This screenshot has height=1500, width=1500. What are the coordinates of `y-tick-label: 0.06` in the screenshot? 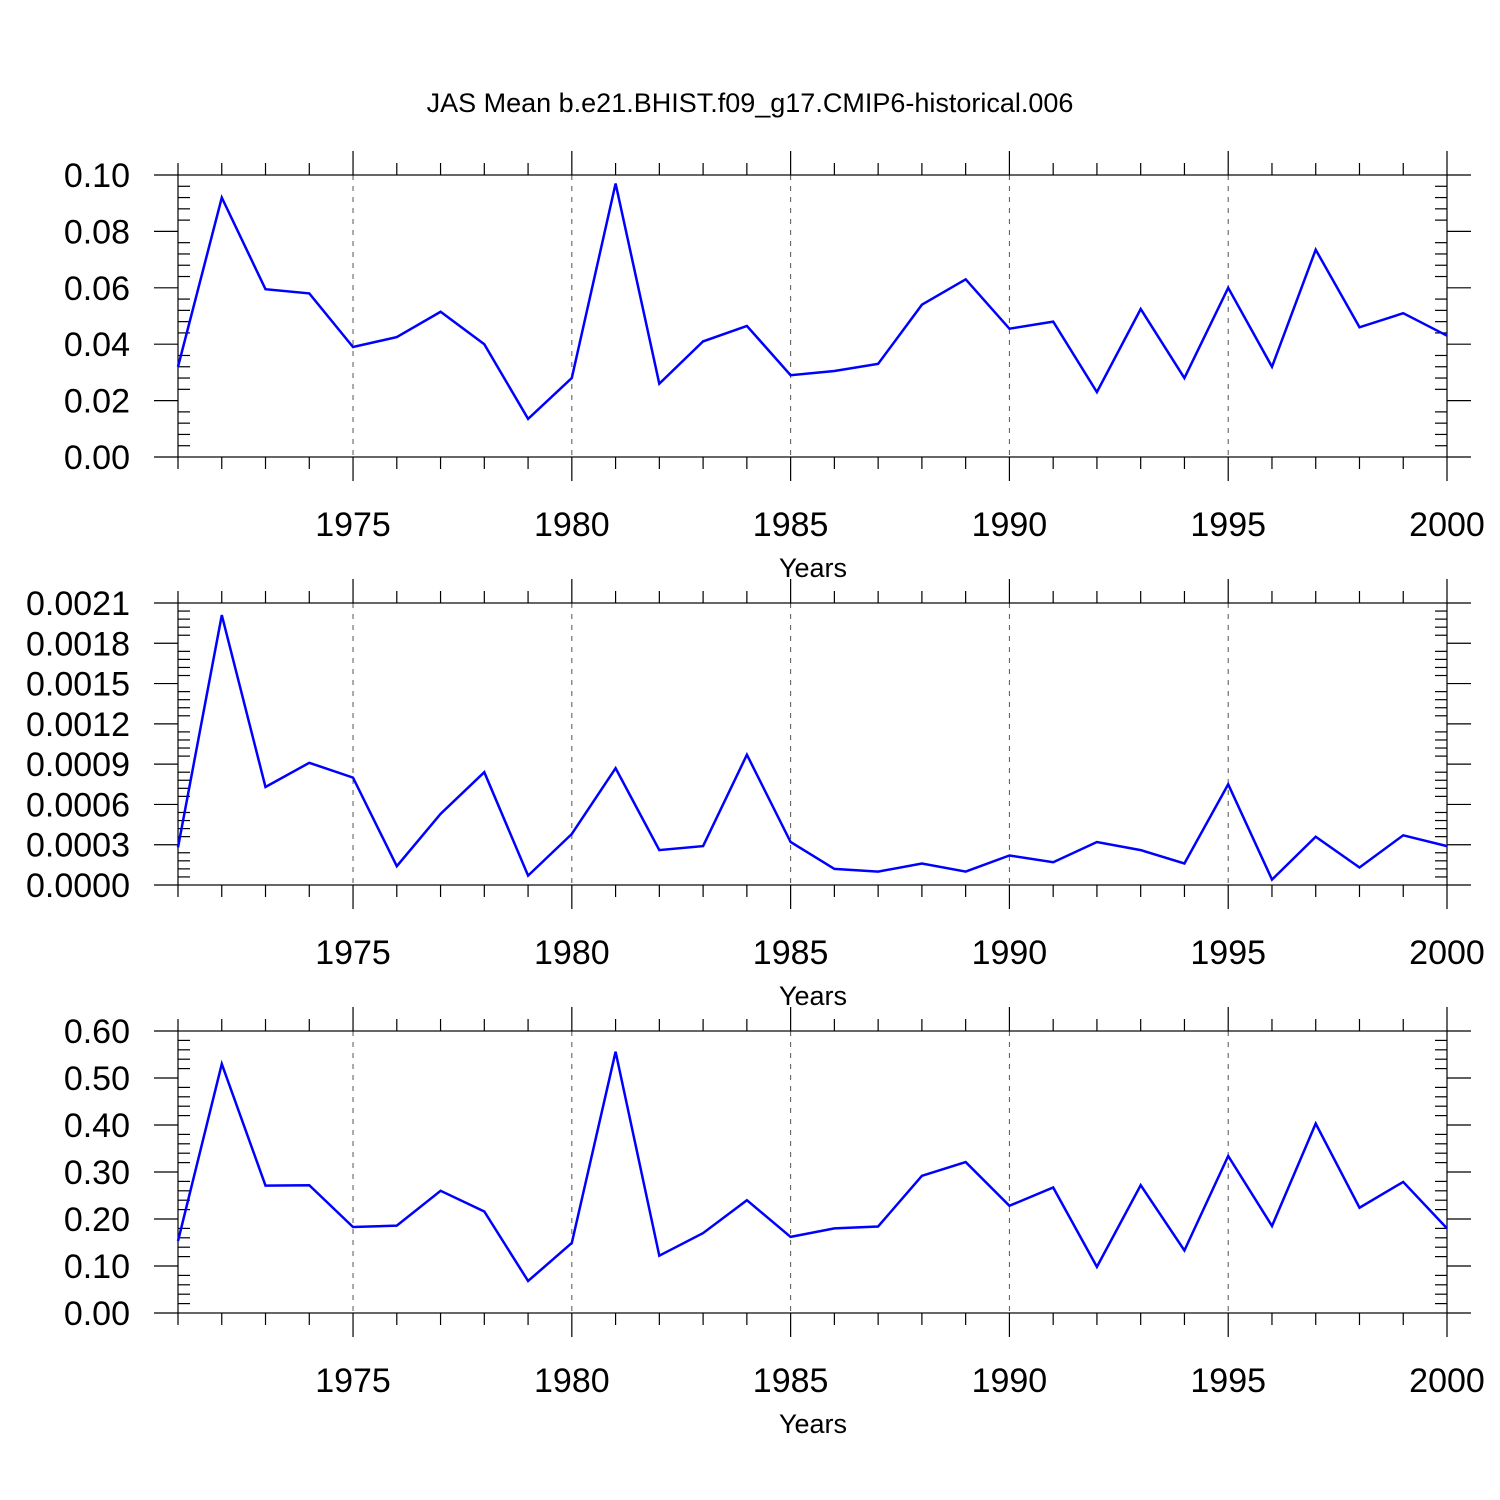 It's located at (97, 289).